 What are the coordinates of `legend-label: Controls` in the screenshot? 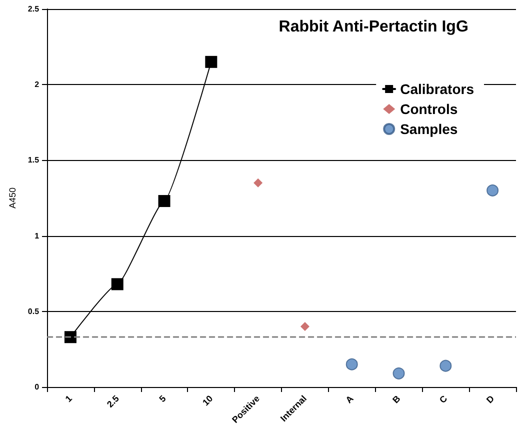 It's located at (429, 109).